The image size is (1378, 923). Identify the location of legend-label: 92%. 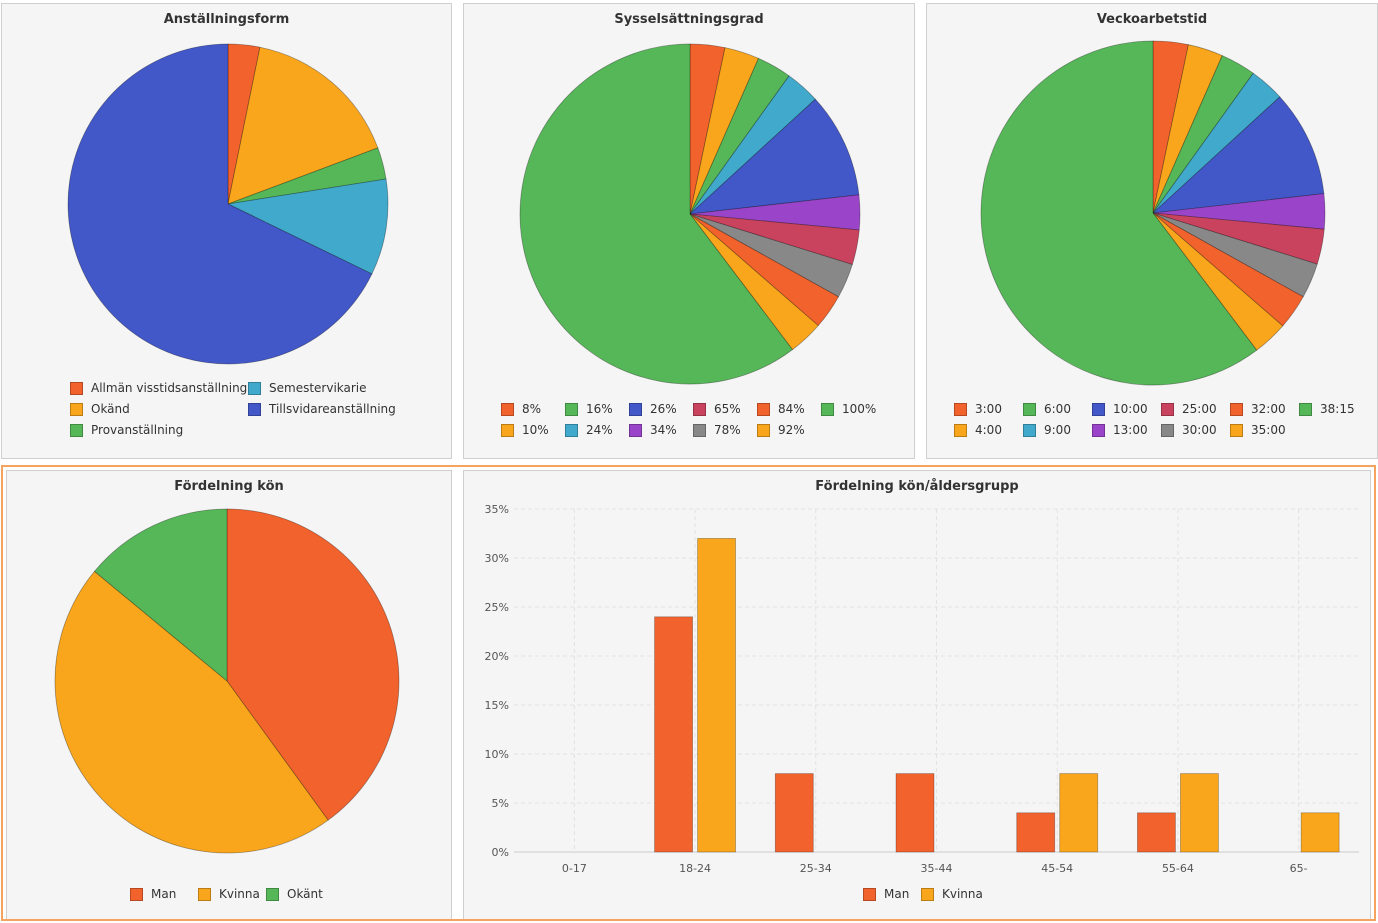
(791, 430).